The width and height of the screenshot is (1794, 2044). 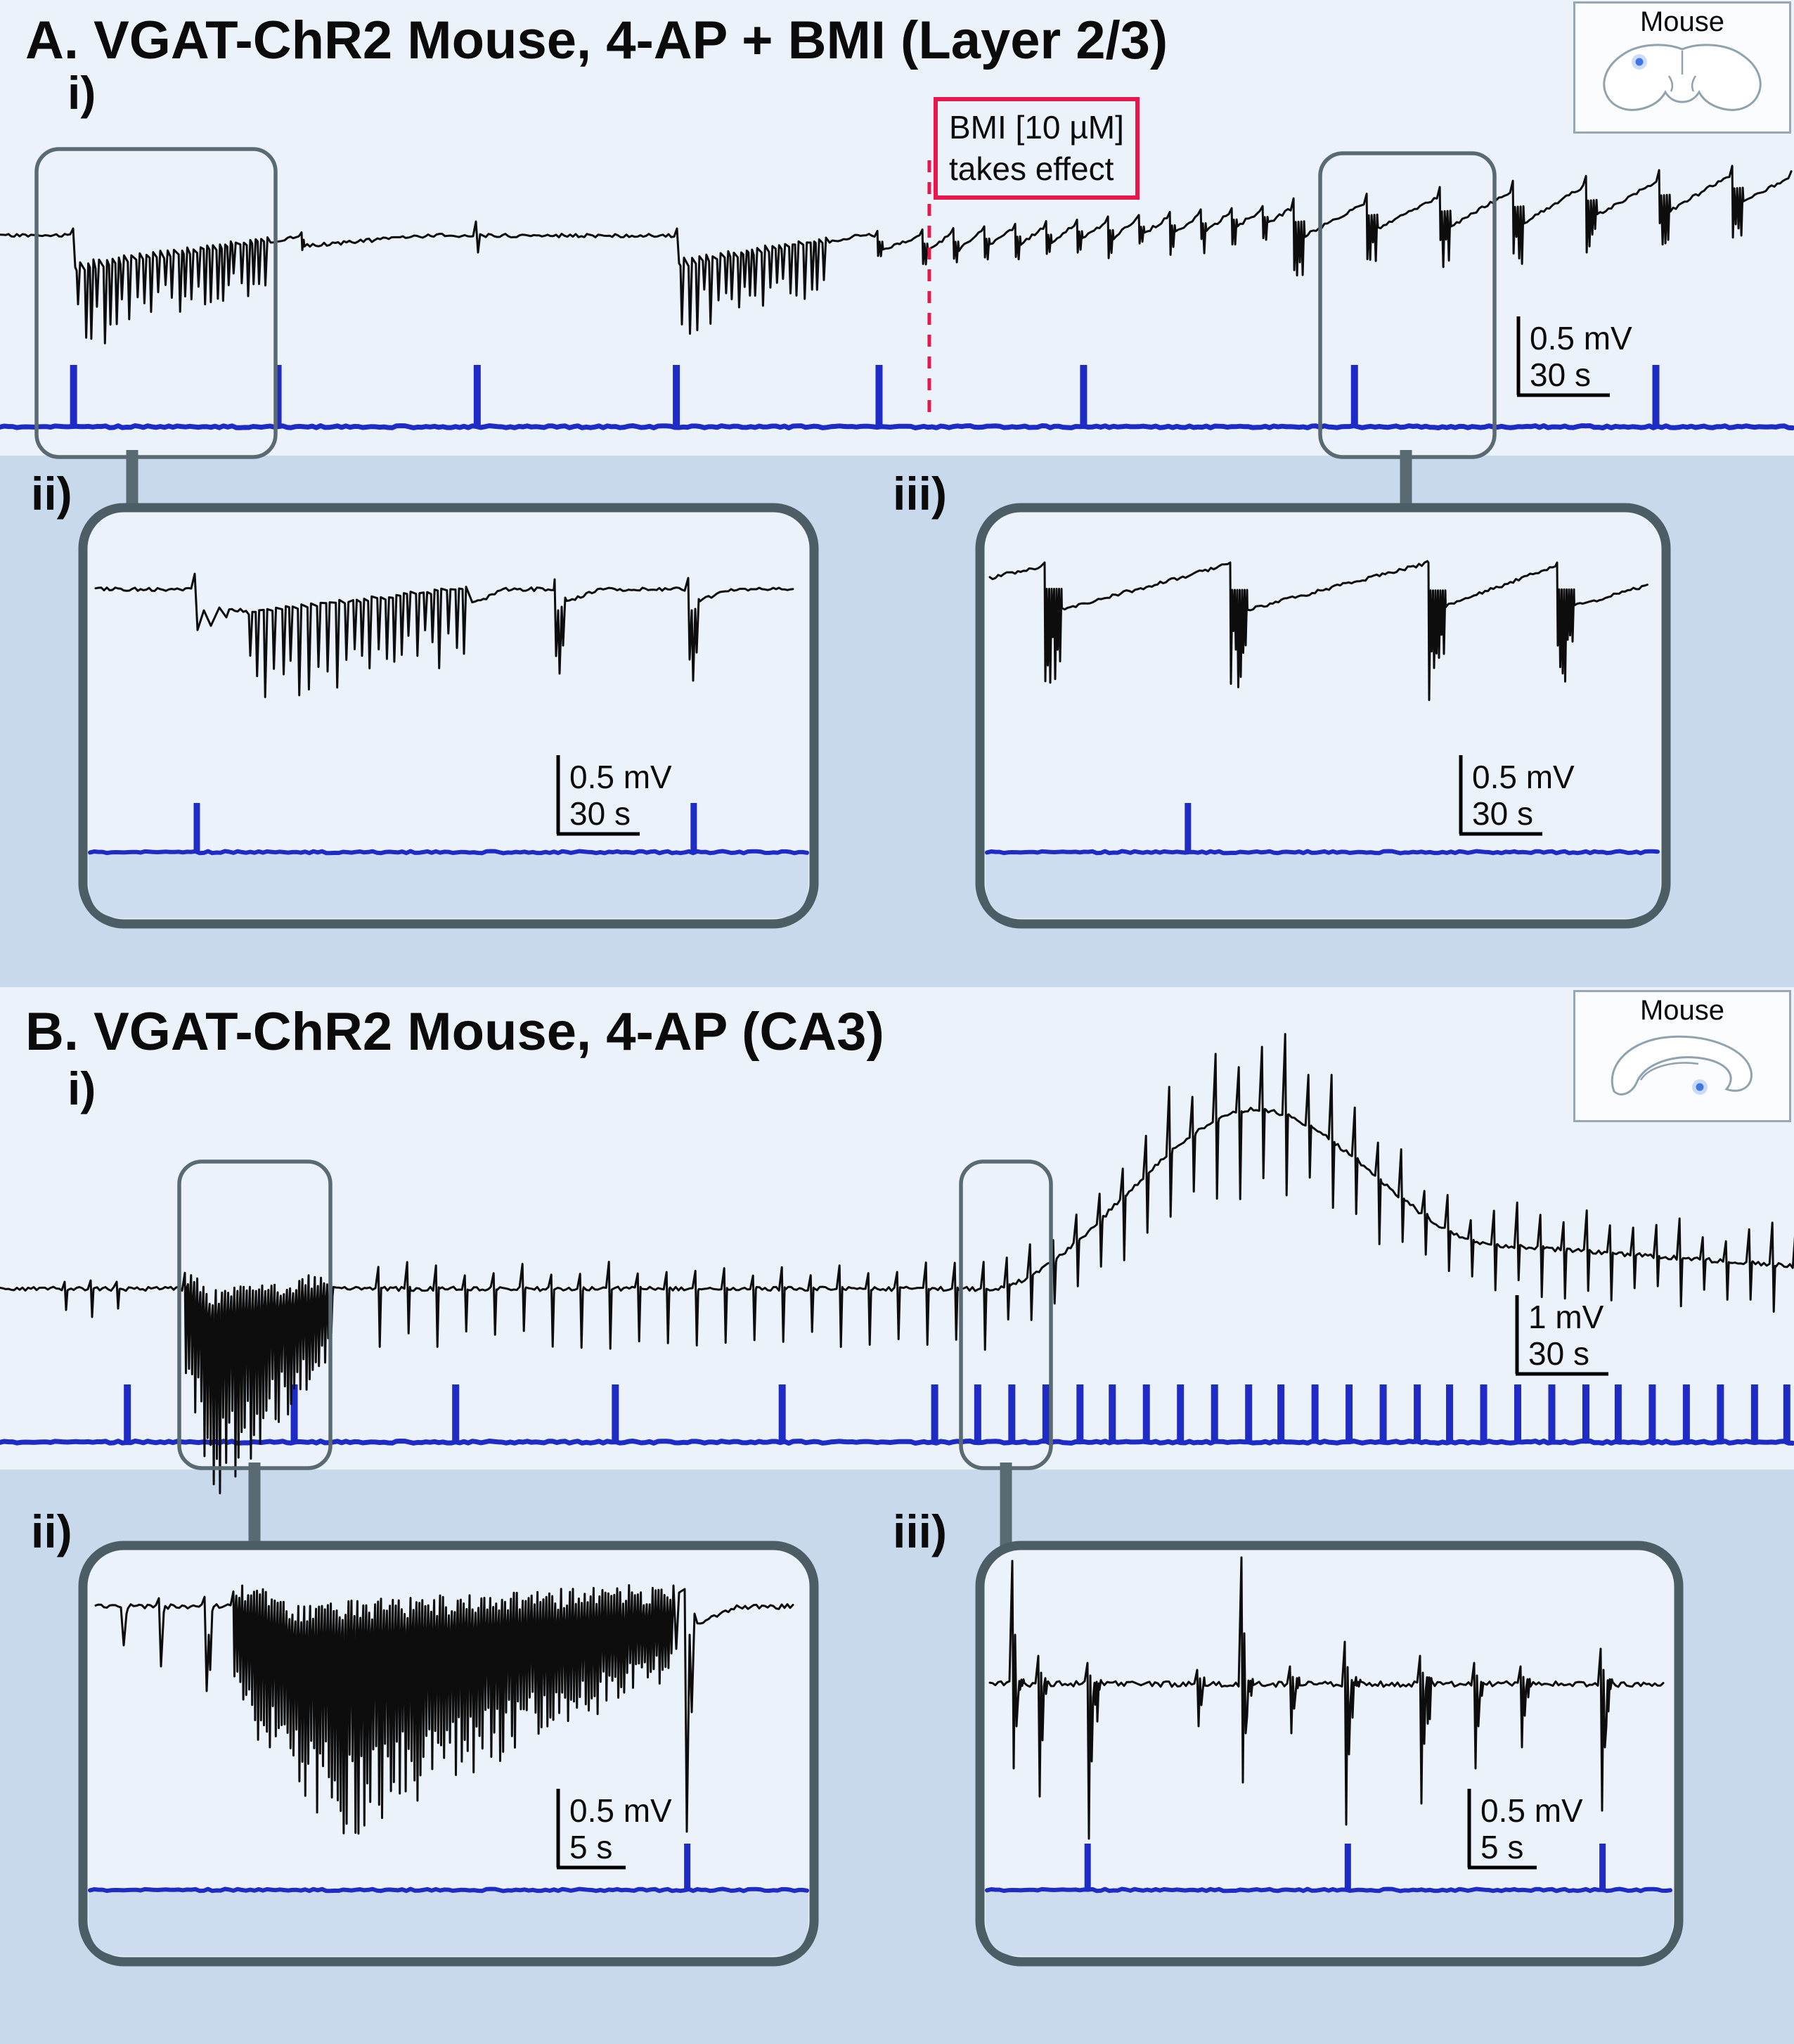 What do you see at coordinates (1326, 1698) in the screenshot?
I see `inset-b-iii-trace` at bounding box center [1326, 1698].